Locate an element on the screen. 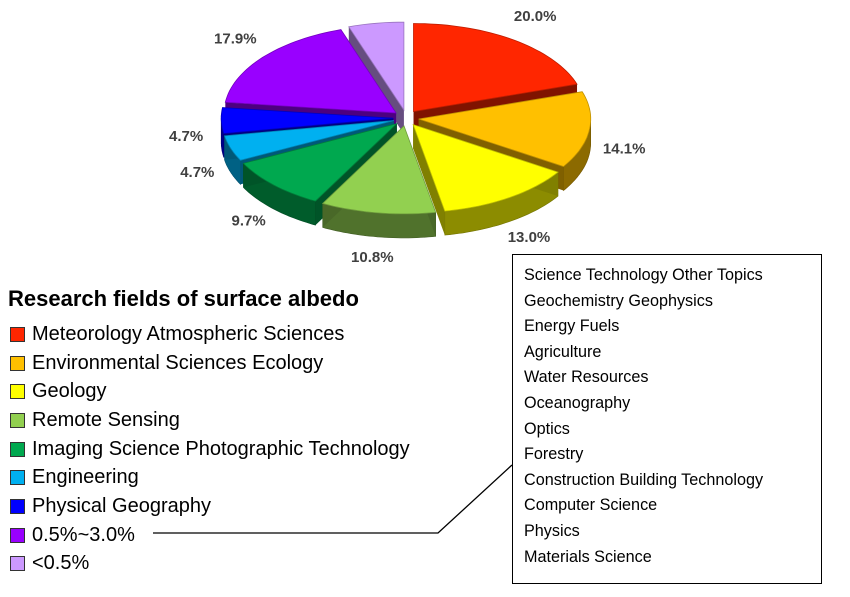  legend-label: Meteorology Atmospheric Sciences is located at coordinates (188, 333).